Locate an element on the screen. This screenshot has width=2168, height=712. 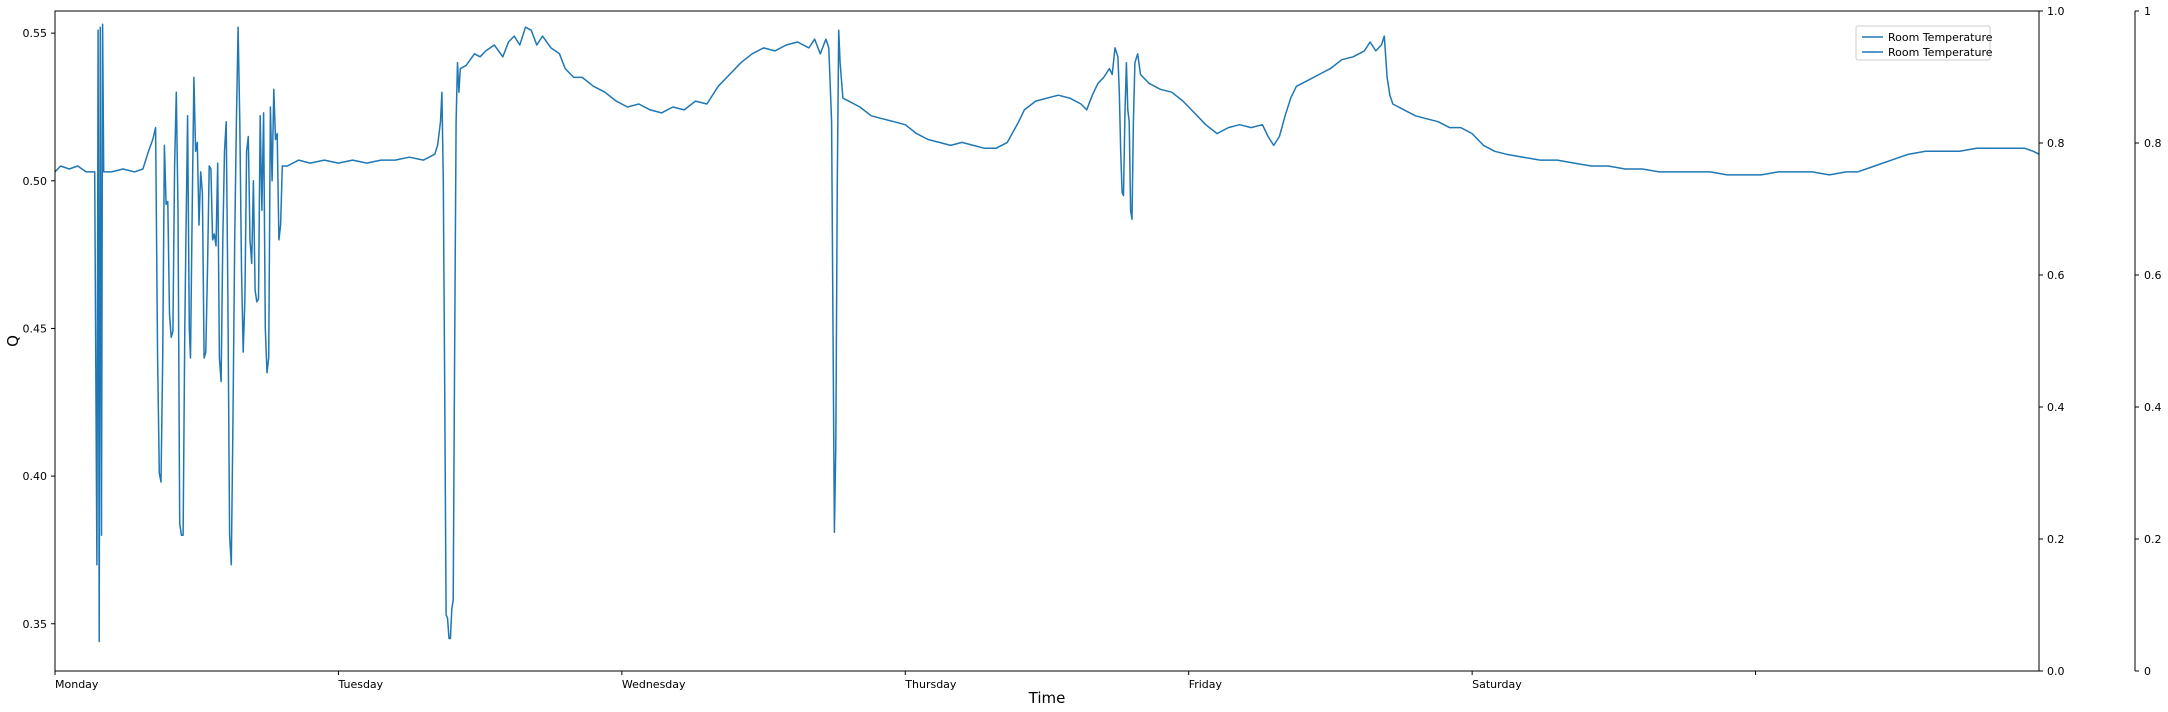
secondary-y-tick-label: 0.2 is located at coordinates (2056, 539).